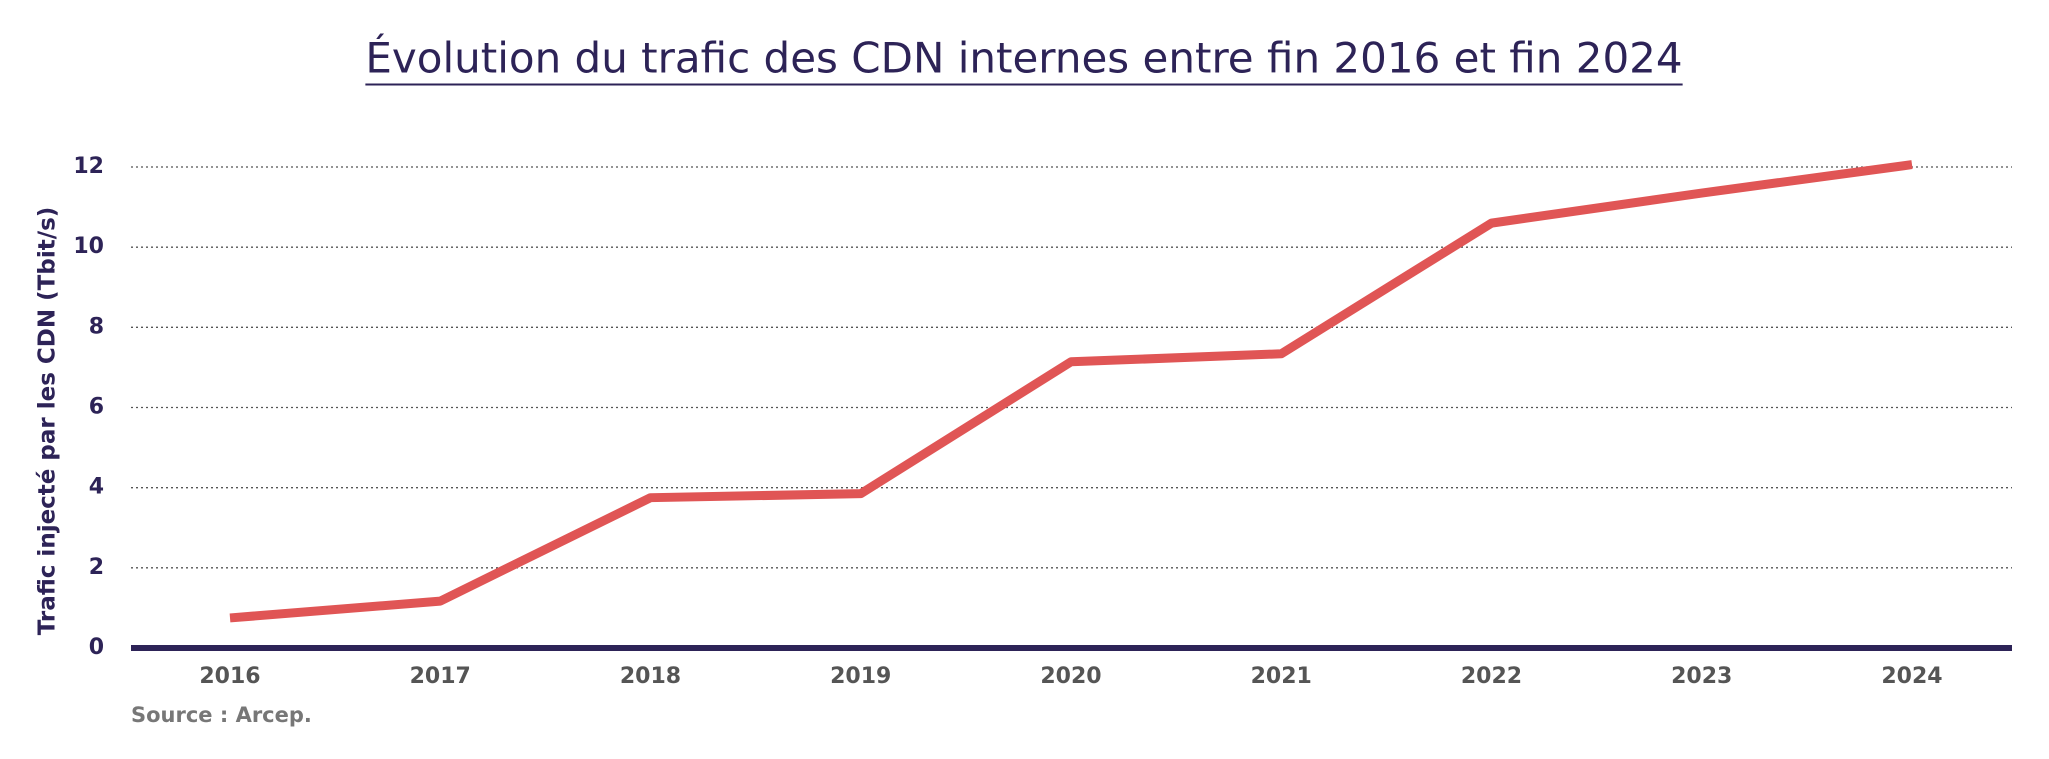 The width and height of the screenshot is (2049, 759). What do you see at coordinates (1911, 676) in the screenshot?
I see `x-tick-label: 2024` at bounding box center [1911, 676].